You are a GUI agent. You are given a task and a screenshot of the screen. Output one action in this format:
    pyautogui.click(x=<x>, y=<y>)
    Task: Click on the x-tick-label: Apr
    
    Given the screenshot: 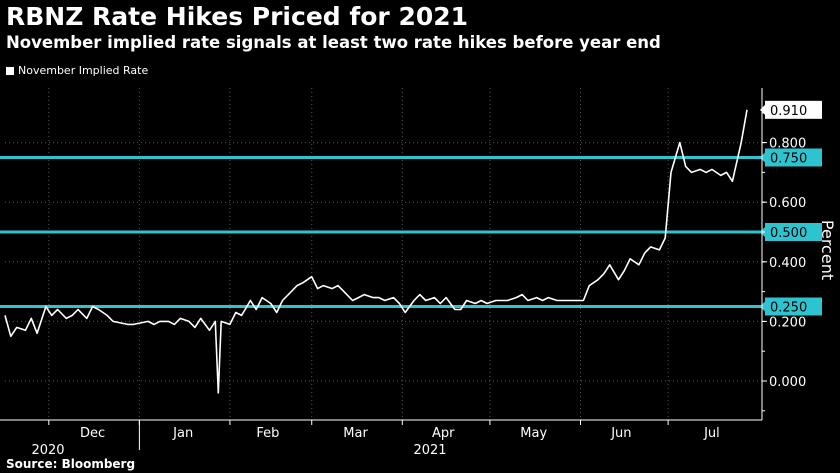 What is the action you would take?
    pyautogui.click(x=443, y=433)
    